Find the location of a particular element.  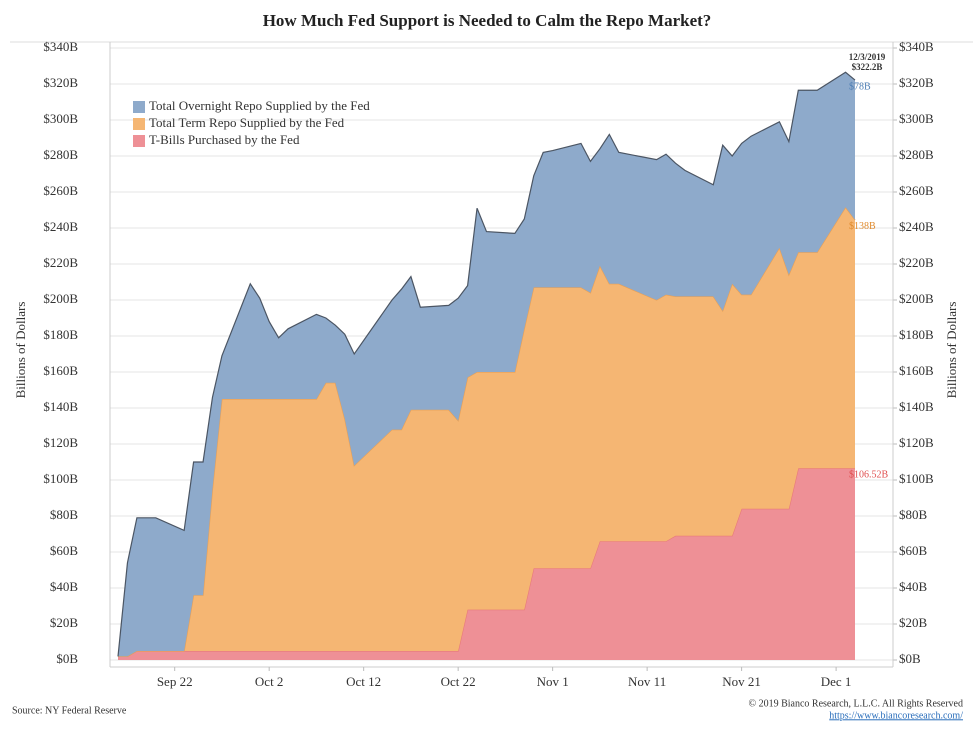

legend-label: T-Bills Purchased by the Fed is located at coordinates (224, 139).